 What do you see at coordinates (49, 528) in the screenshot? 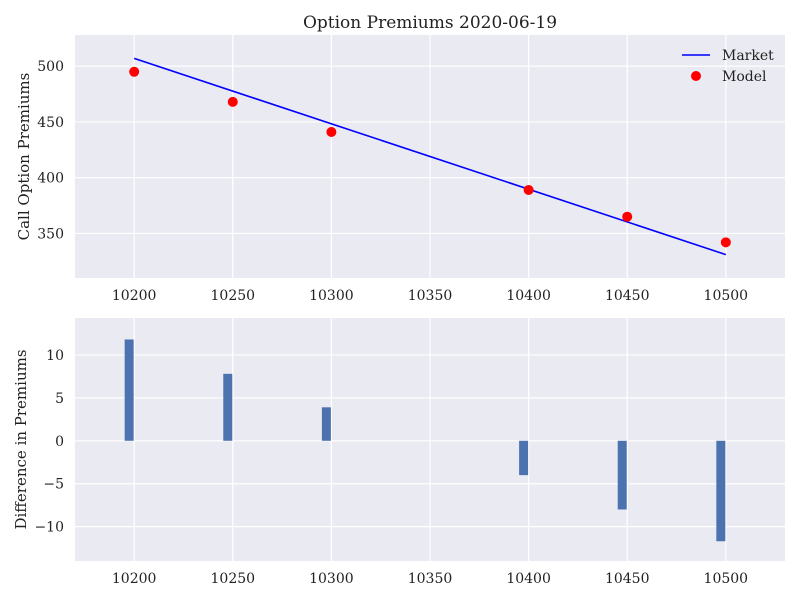
I see `y-tick-label: −10` at bounding box center [49, 528].